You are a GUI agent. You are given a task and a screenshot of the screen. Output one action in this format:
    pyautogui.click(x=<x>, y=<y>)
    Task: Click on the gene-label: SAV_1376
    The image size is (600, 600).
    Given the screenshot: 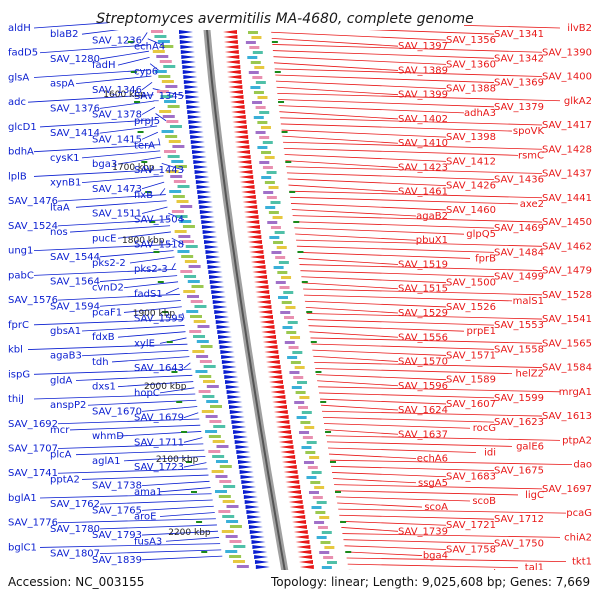 What is the action you would take?
    pyautogui.click(x=75, y=108)
    